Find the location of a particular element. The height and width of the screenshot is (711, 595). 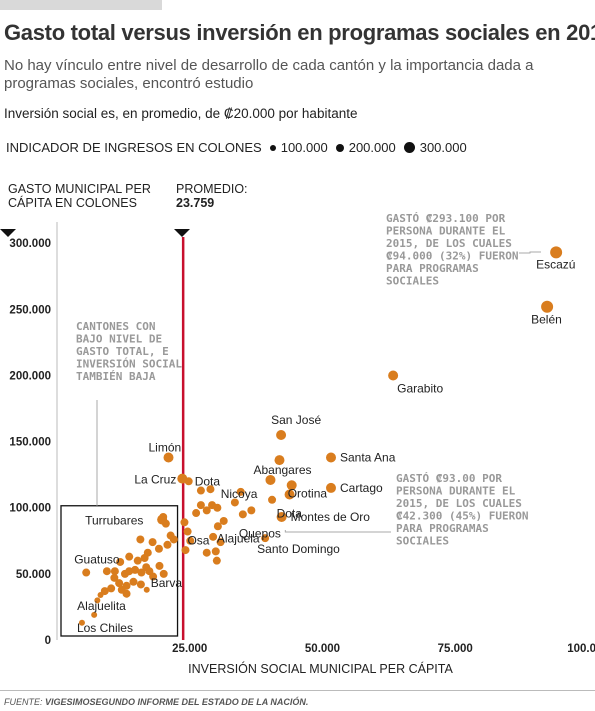

top-bar is located at coordinates (81, 5).